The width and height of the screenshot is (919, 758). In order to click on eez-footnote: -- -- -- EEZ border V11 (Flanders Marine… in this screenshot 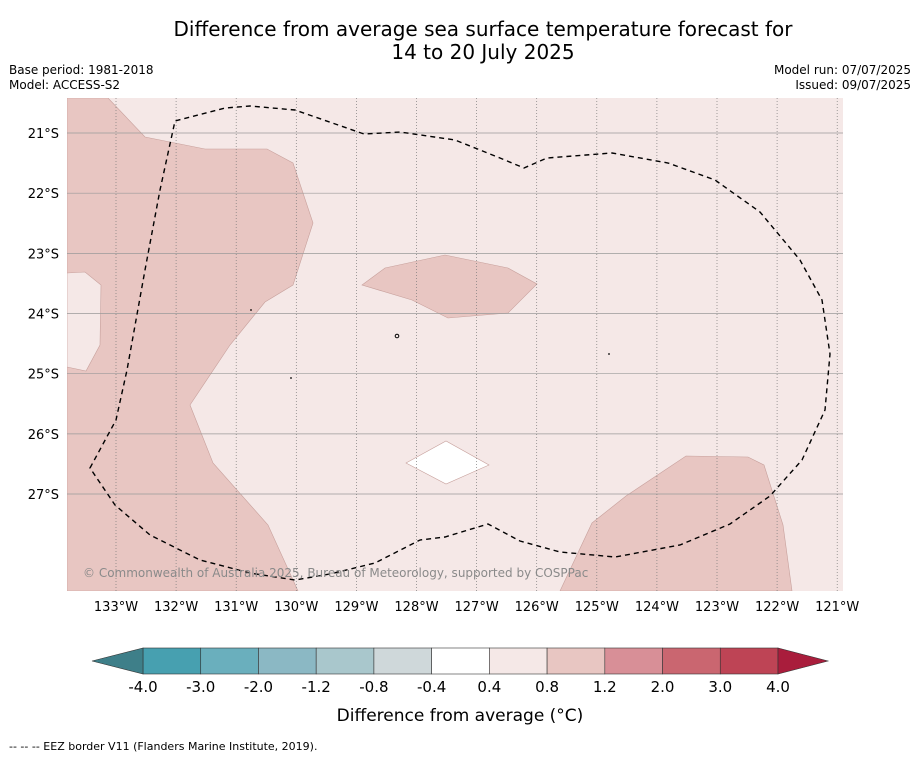, I will do `click(163, 746)`.